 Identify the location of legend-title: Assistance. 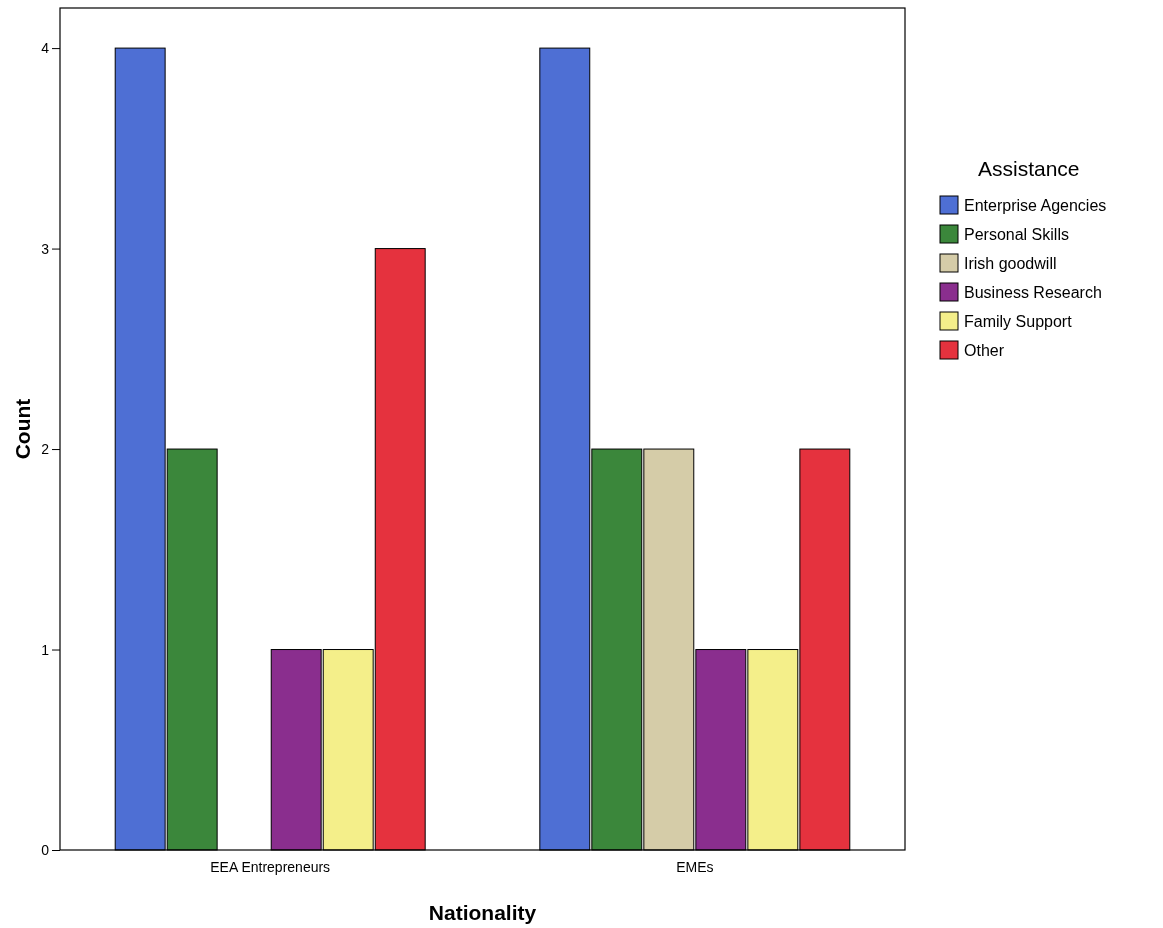
(1029, 168).